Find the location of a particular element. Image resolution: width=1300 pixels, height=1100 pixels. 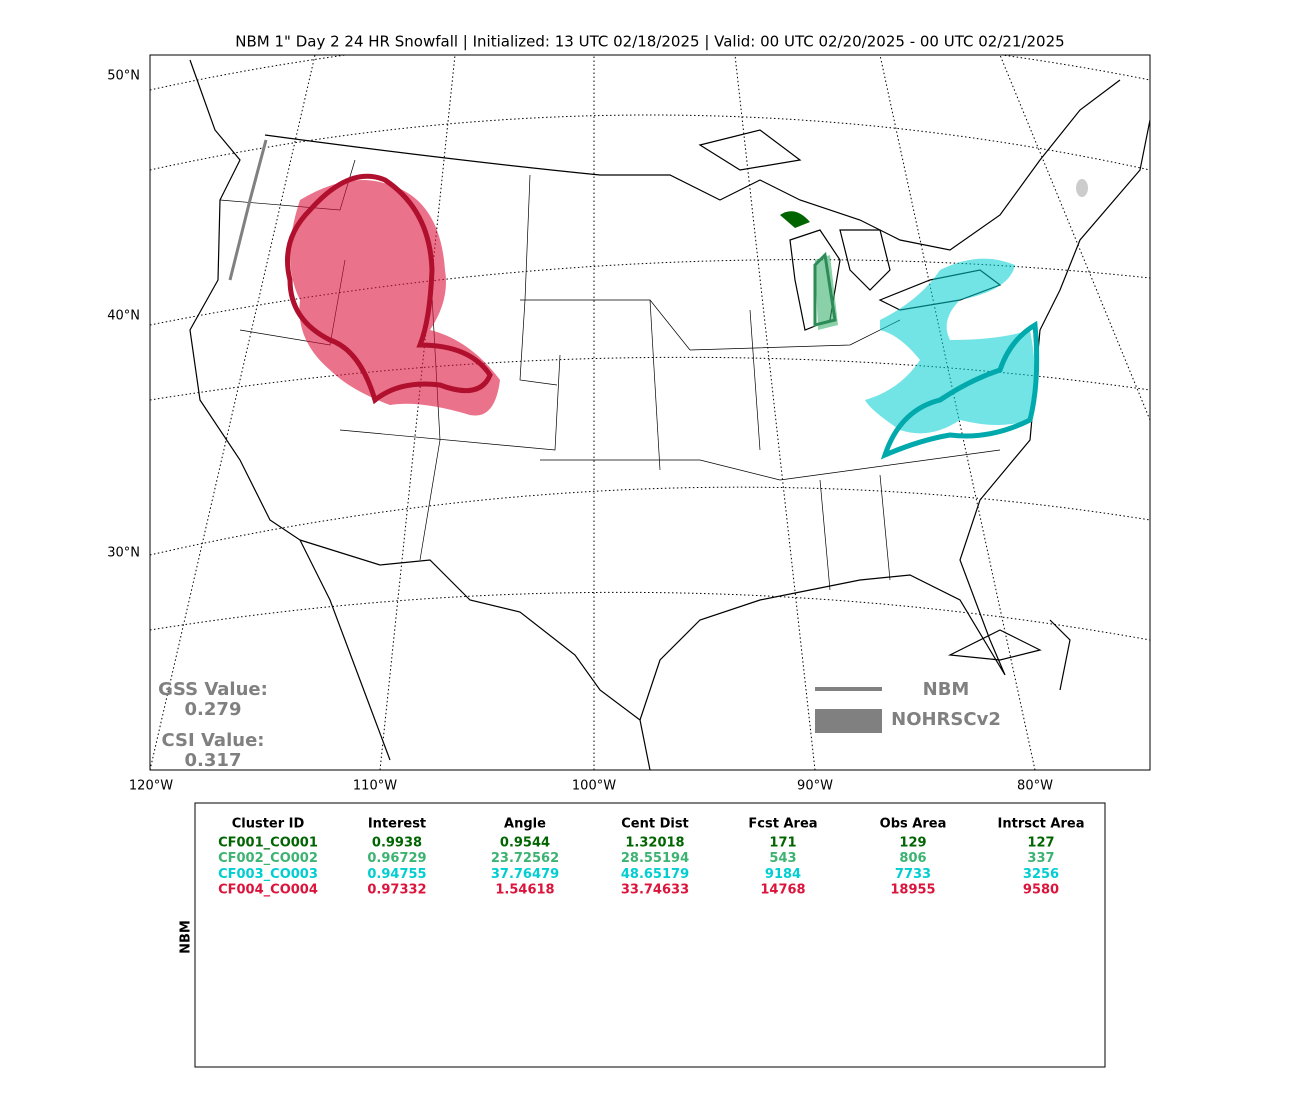

lon-label: 120°W is located at coordinates (151, 786).